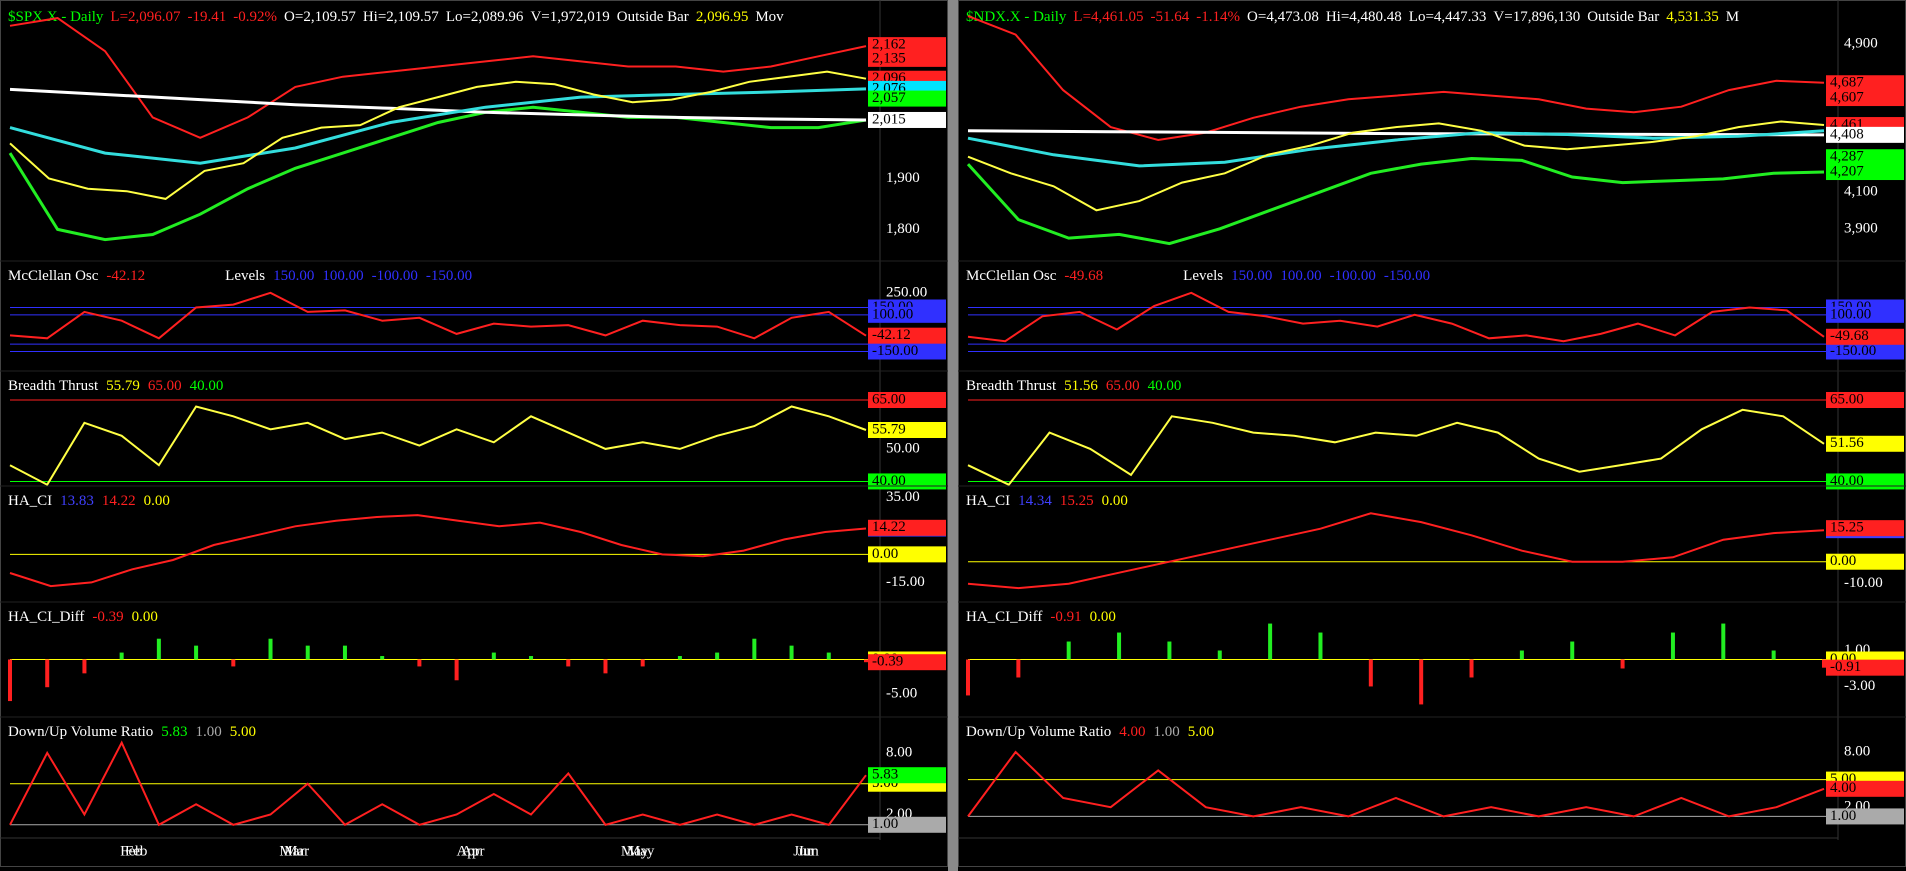 This screenshot has height=871, width=1906. Describe the element at coordinates (1353, 276) in the screenshot. I see `level-reading: -100.00` at that location.